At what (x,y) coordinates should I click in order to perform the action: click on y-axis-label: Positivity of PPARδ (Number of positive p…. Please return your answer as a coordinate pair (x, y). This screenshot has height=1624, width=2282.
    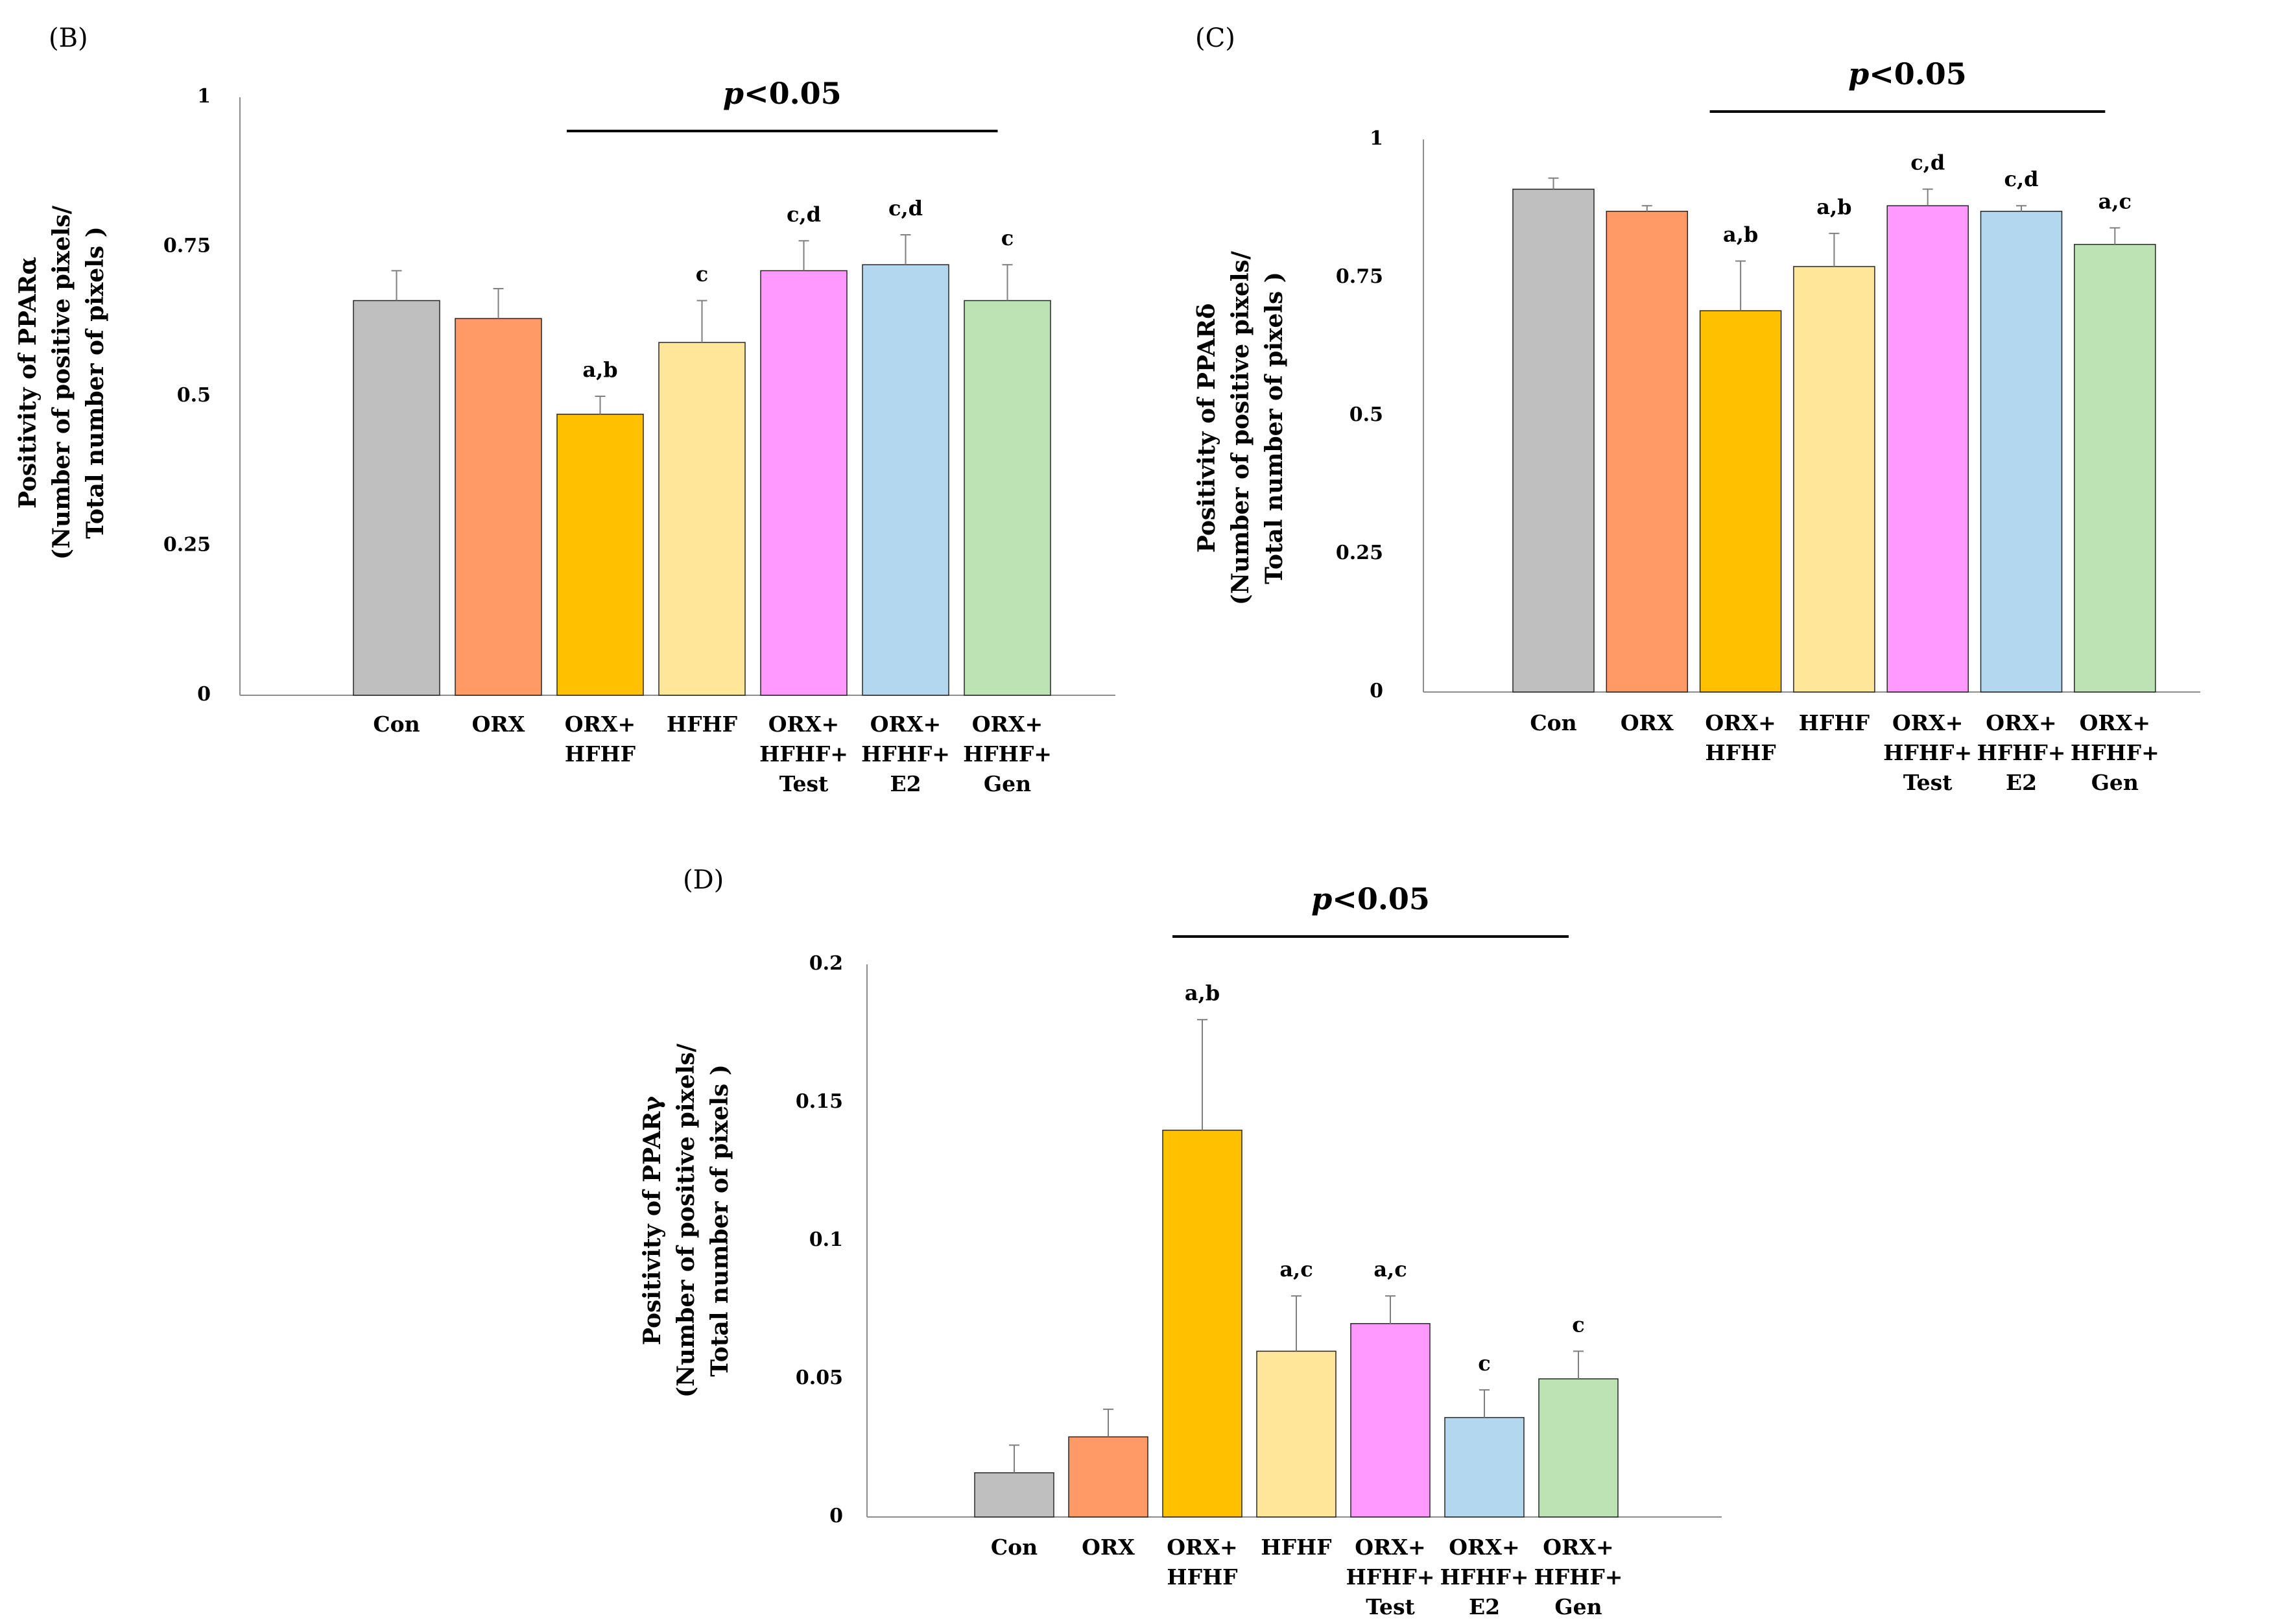
    Looking at the image, I should click on (1240, 427).